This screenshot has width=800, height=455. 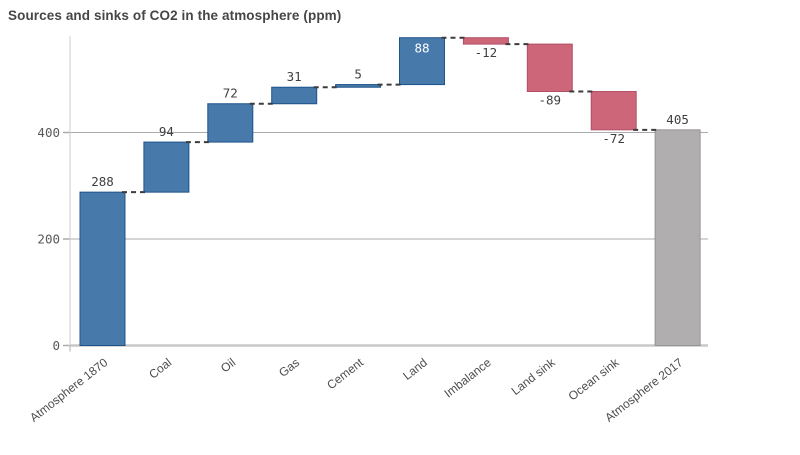 What do you see at coordinates (613, 138) in the screenshot?
I see `value-label-ocean-sink: -72` at bounding box center [613, 138].